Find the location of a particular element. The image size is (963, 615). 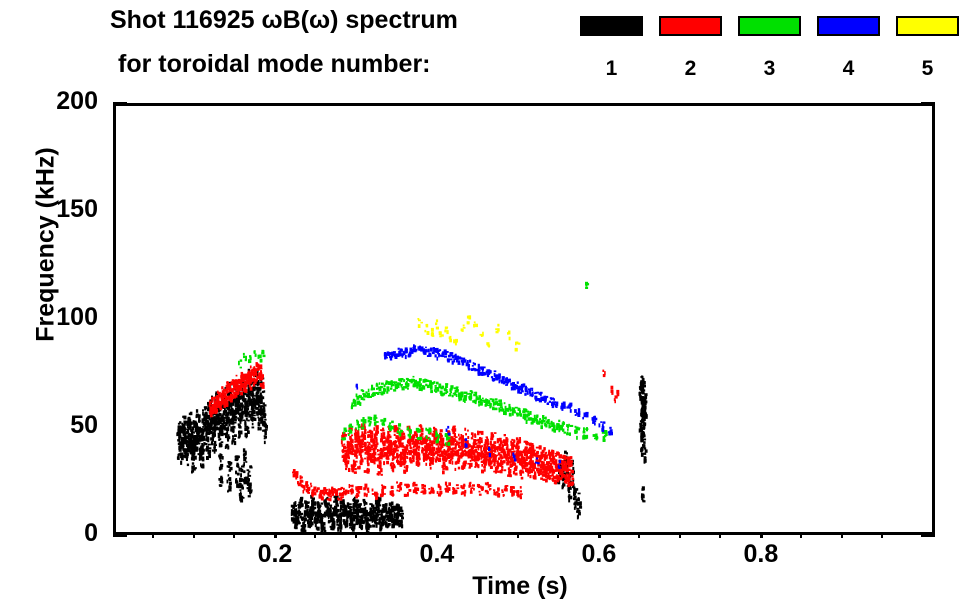

legend-label-toroidal-mode-3: 3 is located at coordinates (769, 68).